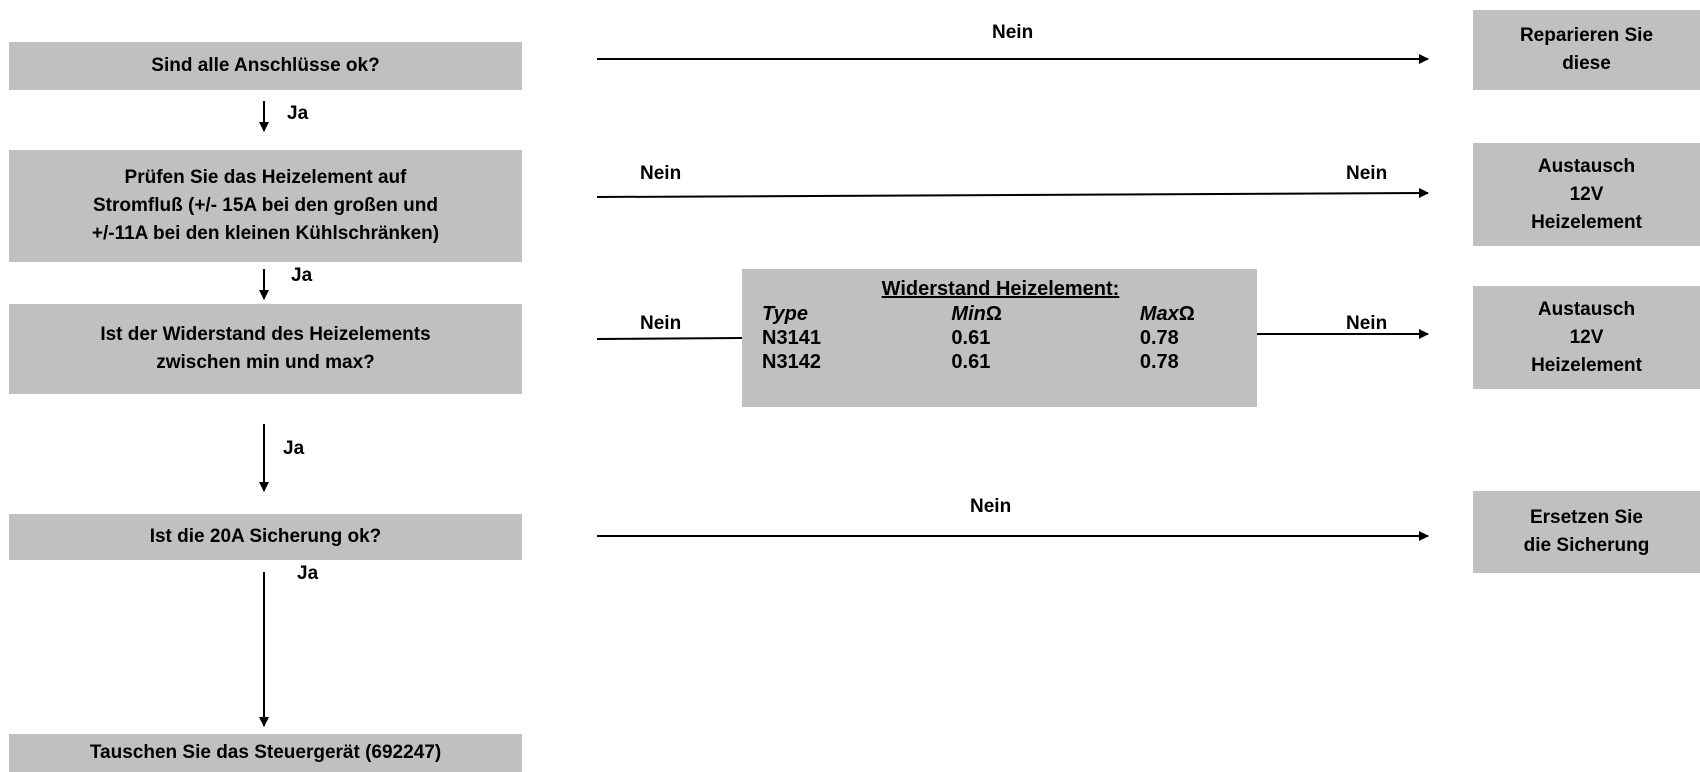  Describe the element at coordinates (669, 338) in the screenshot. I see `no-line-3a` at that location.